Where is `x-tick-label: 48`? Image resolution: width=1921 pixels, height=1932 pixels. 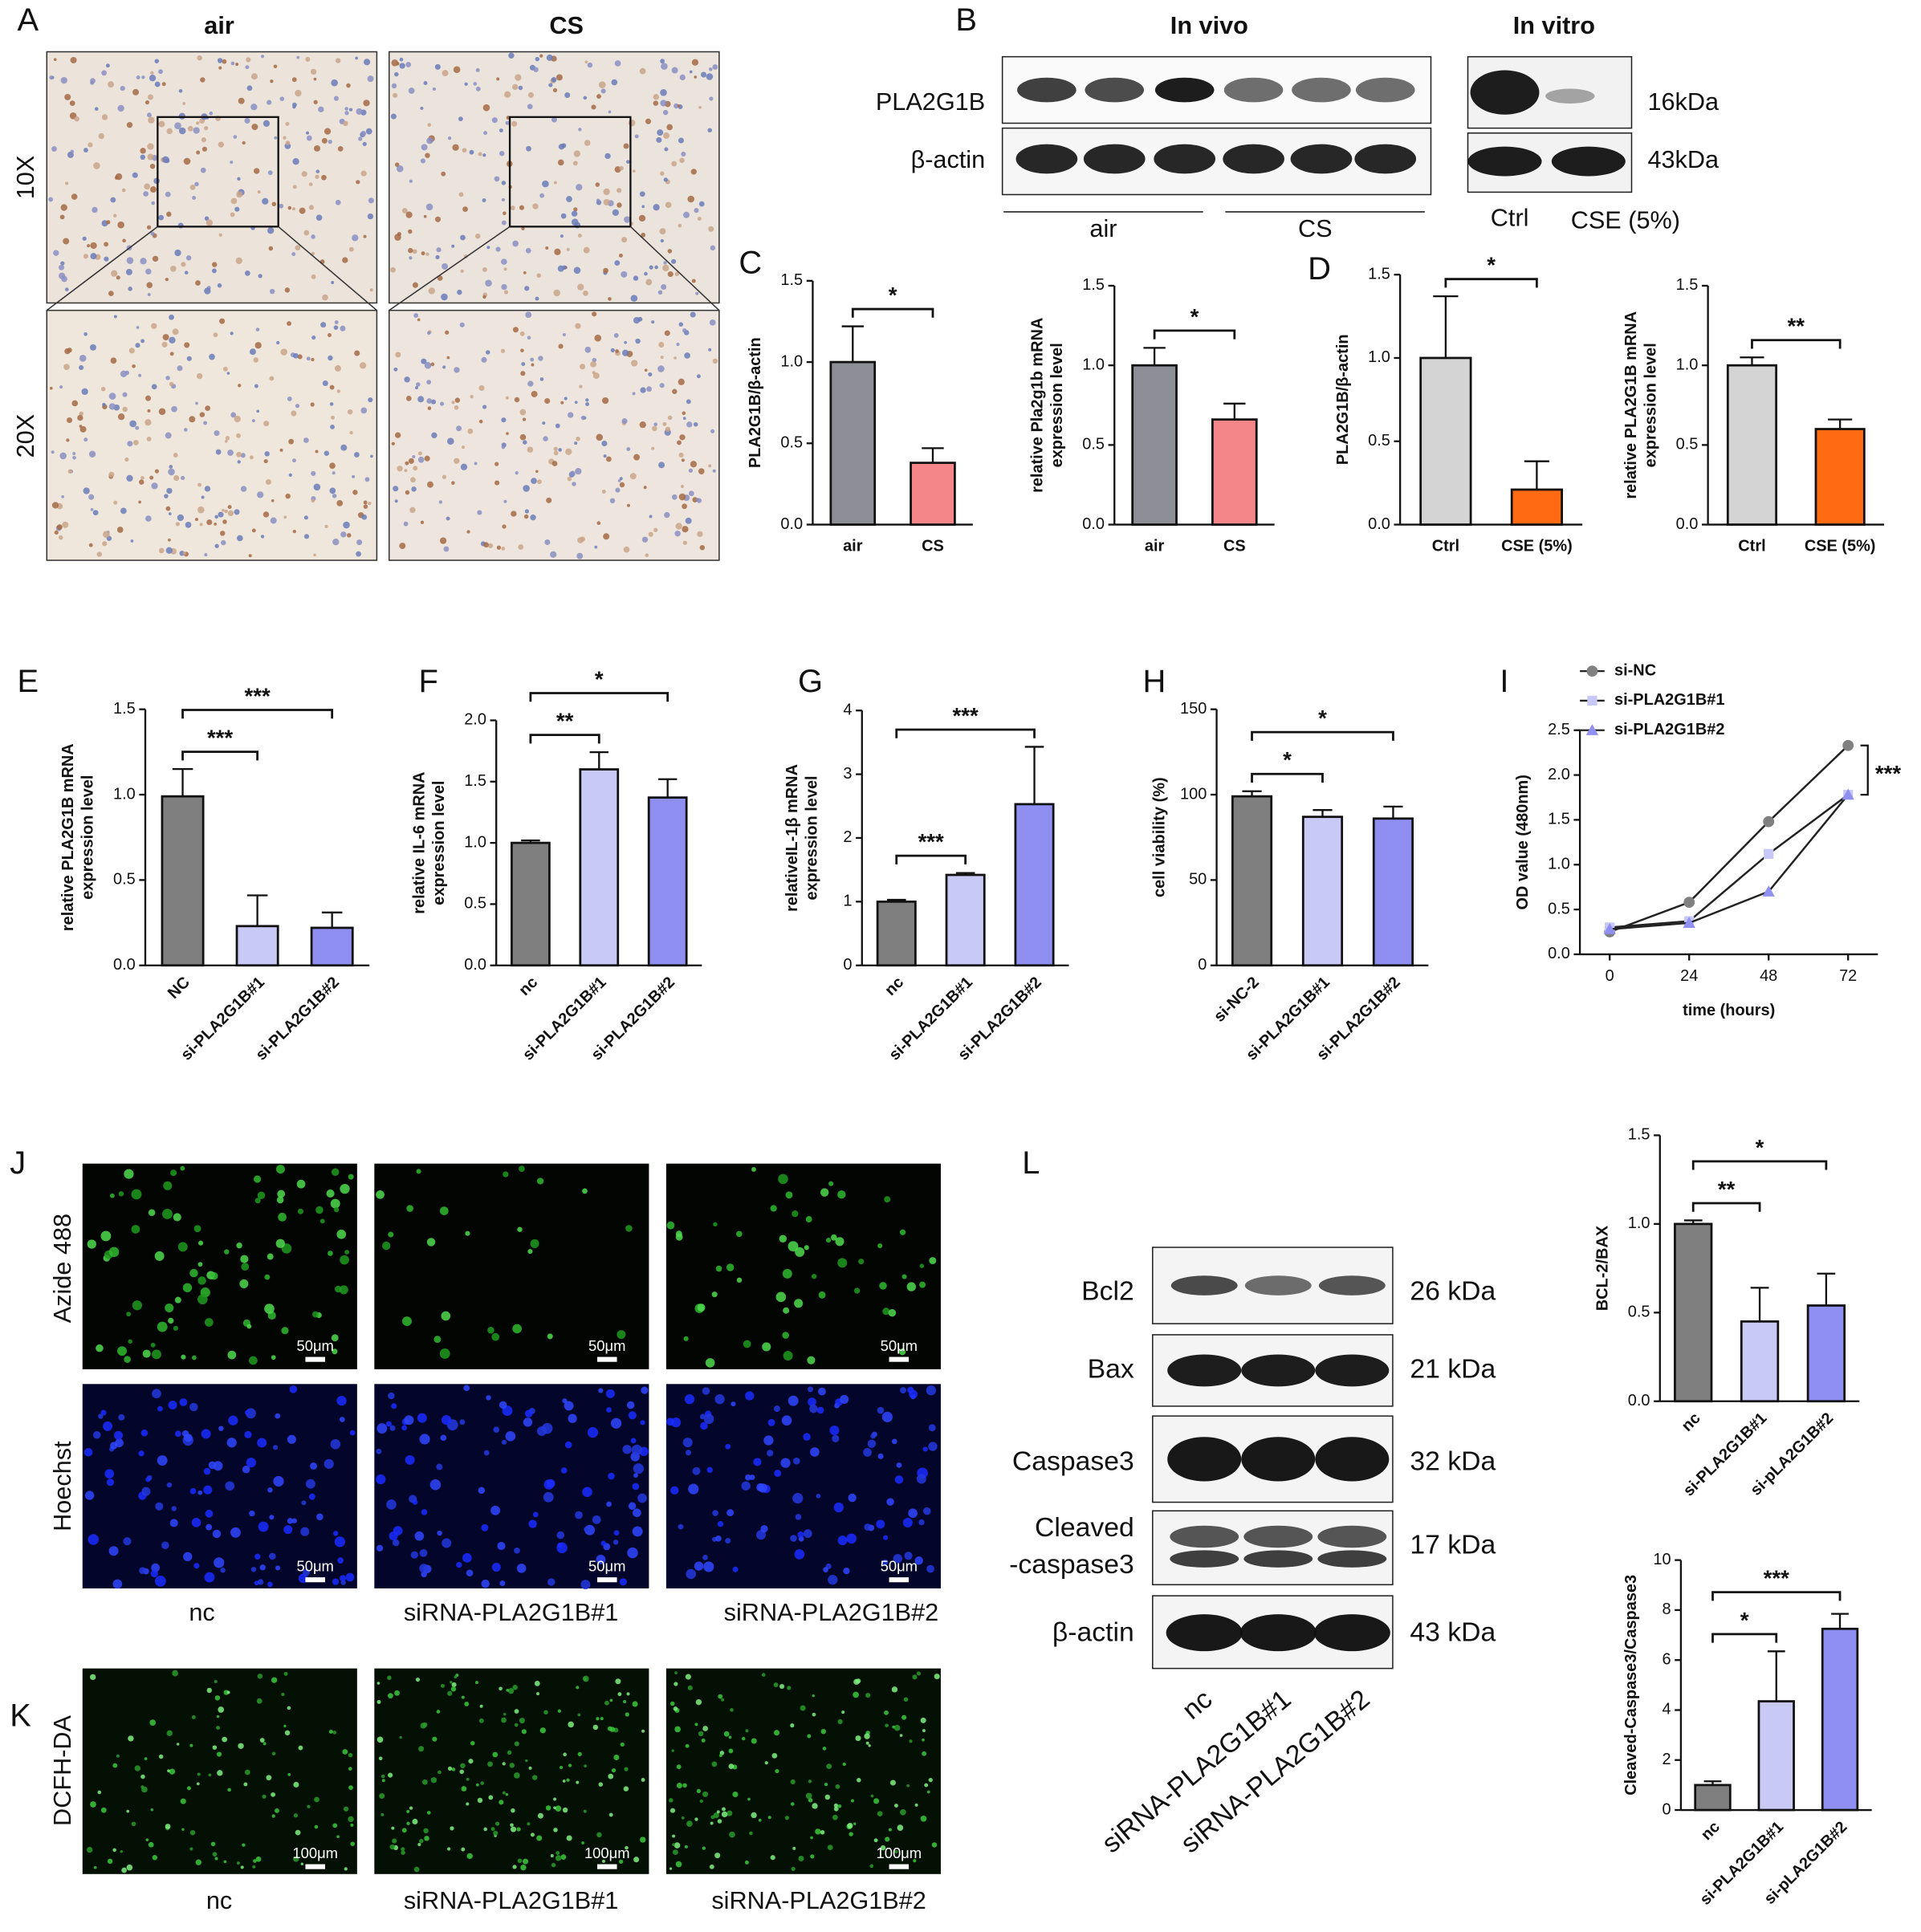
x-tick-label: 48 is located at coordinates (1769, 976).